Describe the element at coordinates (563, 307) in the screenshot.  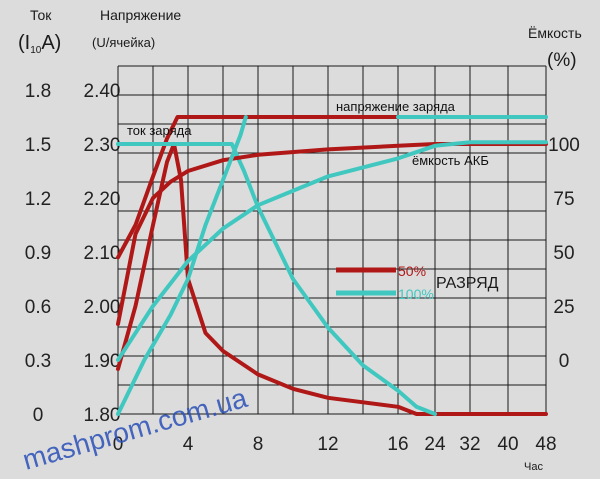
I see `capacity-tick-label: 25` at that location.